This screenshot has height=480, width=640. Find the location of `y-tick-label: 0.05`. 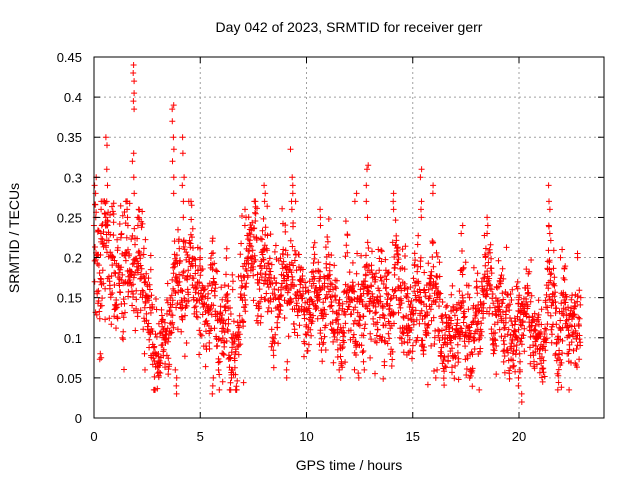

y-tick-label: 0.05 is located at coordinates (69, 378).